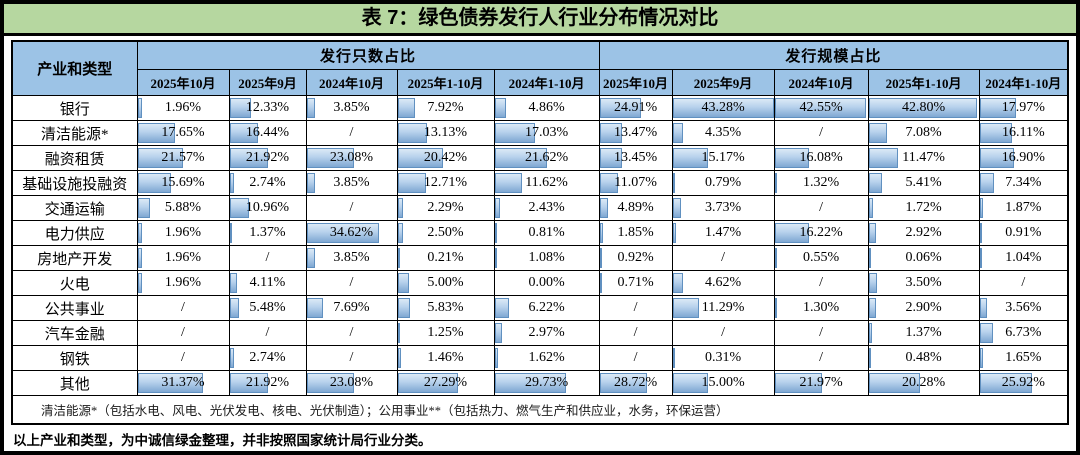  I want to click on value-cell: 2.43%, so click(546, 208).